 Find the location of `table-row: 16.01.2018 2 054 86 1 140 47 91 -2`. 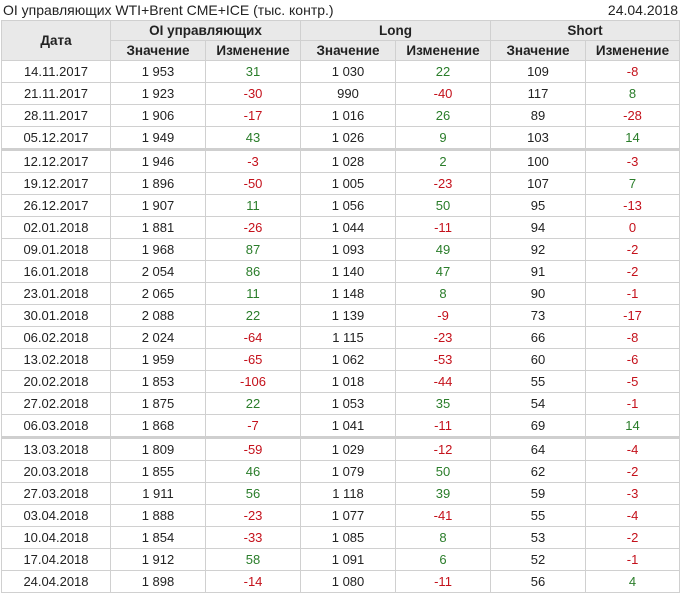

table-row: 16.01.2018 2 054 86 1 140 47 91 -2 is located at coordinates (340, 271).